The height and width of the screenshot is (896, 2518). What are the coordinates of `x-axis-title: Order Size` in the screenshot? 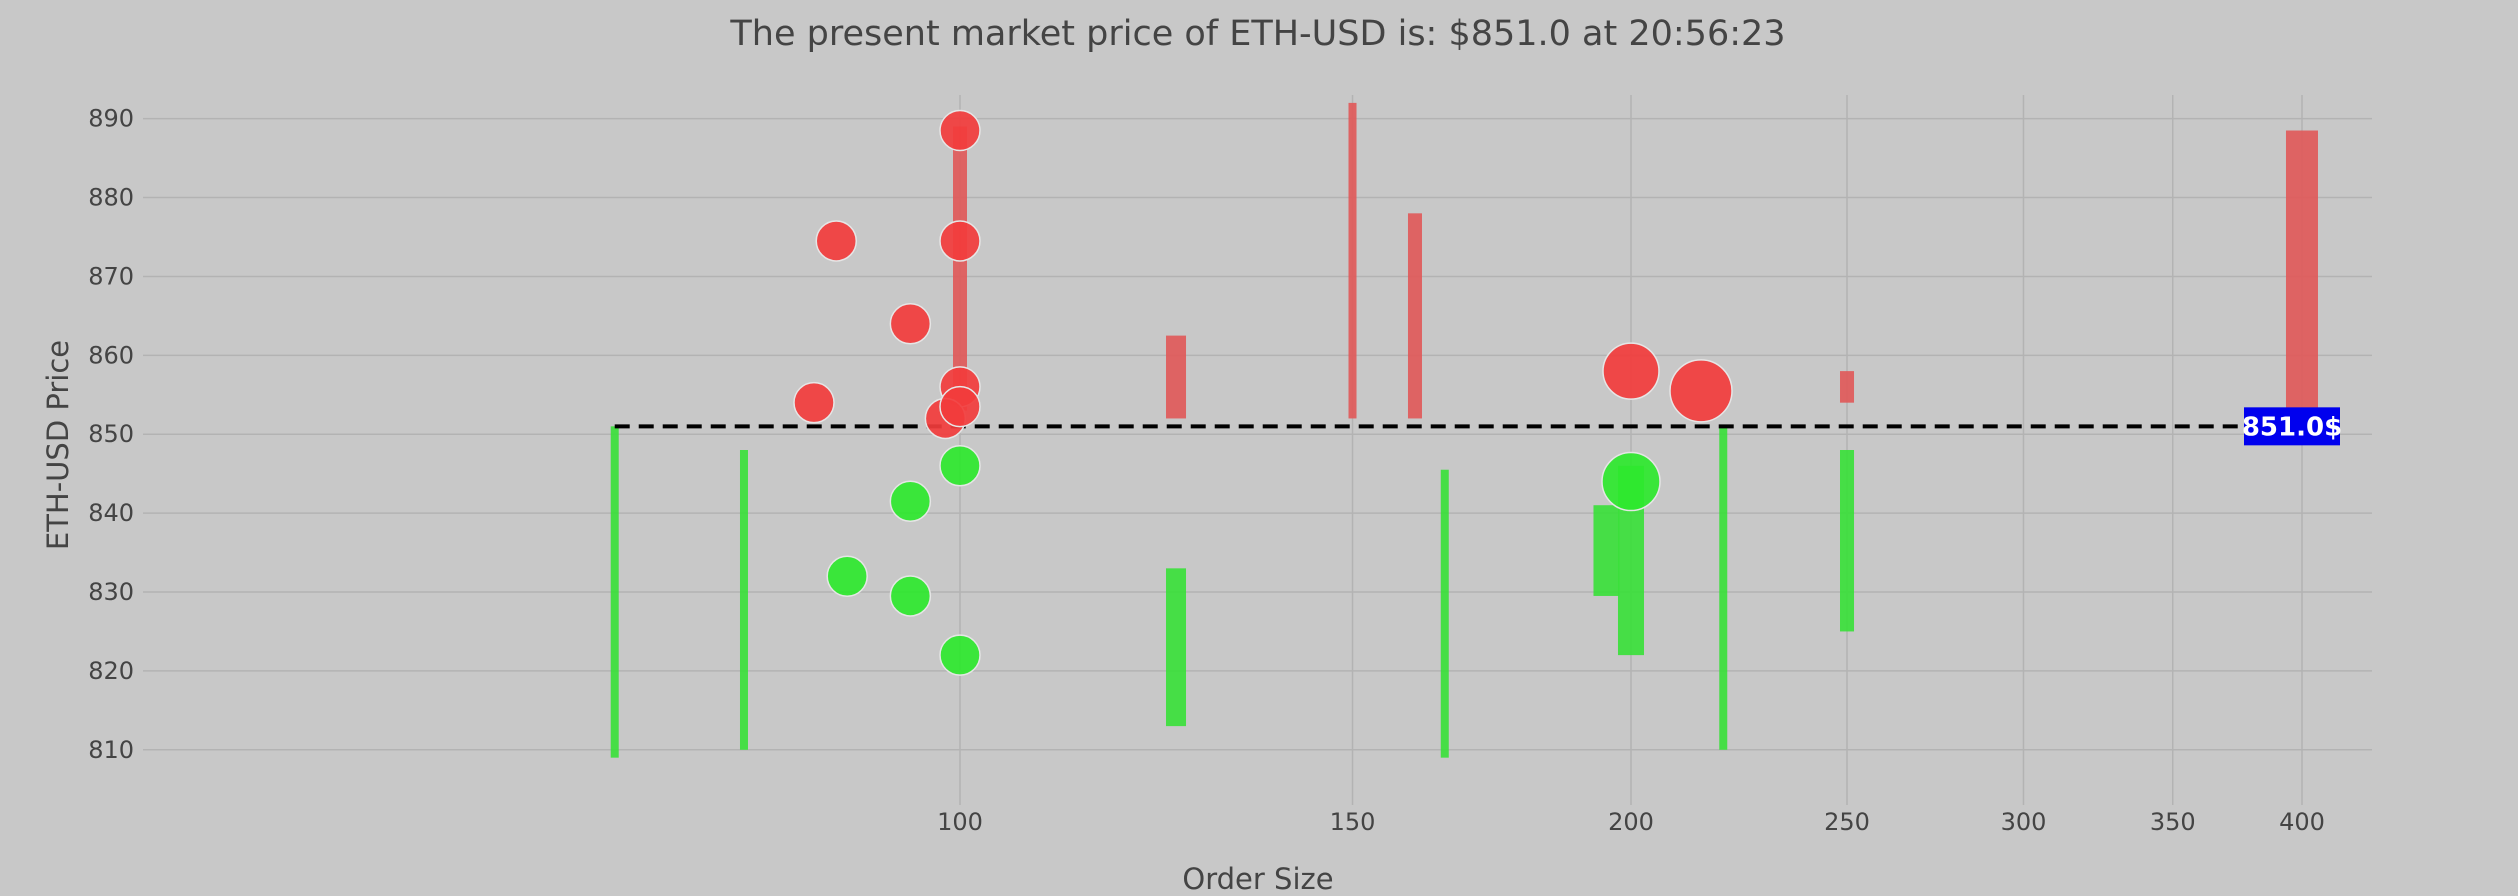 It's located at (1257, 879).